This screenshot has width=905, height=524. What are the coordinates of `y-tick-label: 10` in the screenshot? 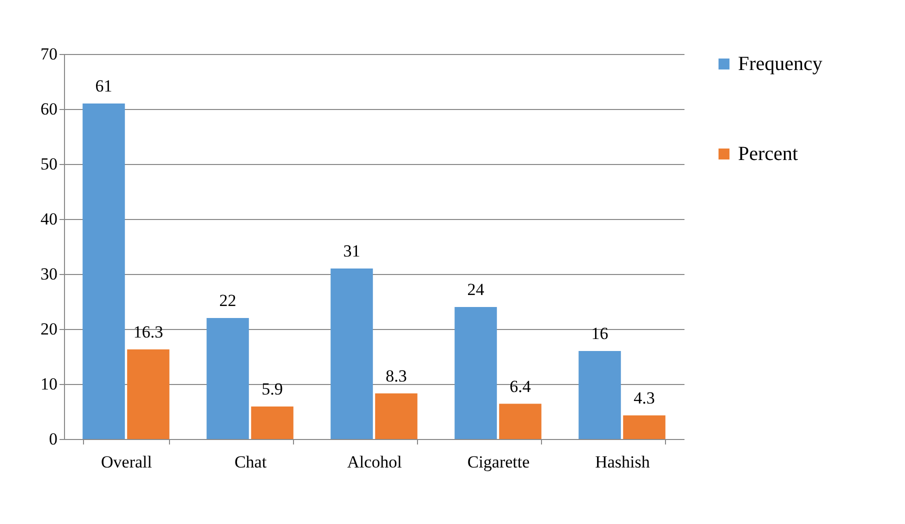 It's located at (49, 384).